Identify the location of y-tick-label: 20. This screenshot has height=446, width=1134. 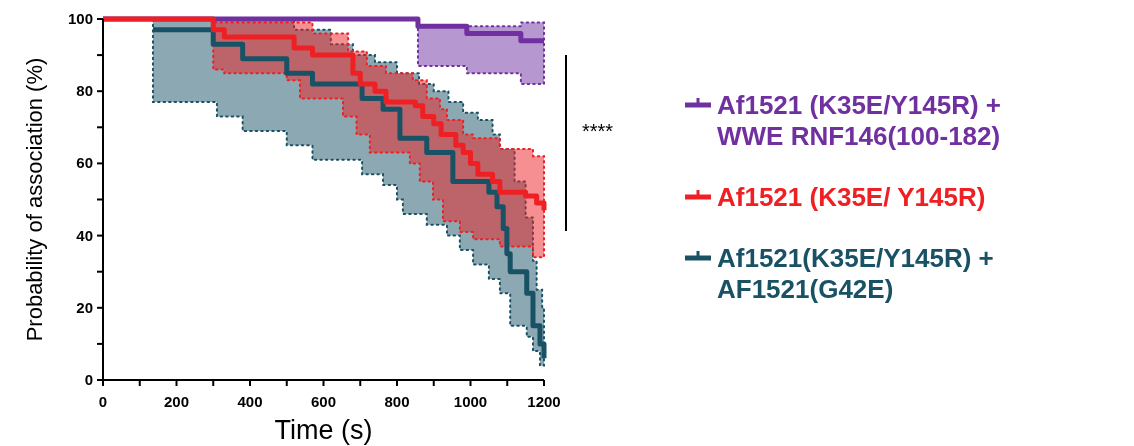
(84, 307).